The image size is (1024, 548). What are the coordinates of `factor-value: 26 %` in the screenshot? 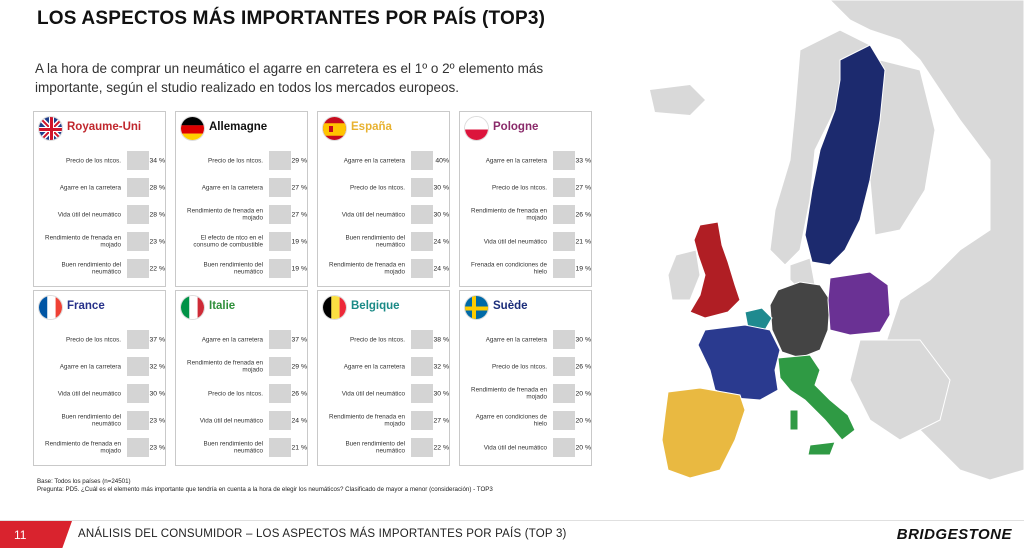 It's located at (299, 393).